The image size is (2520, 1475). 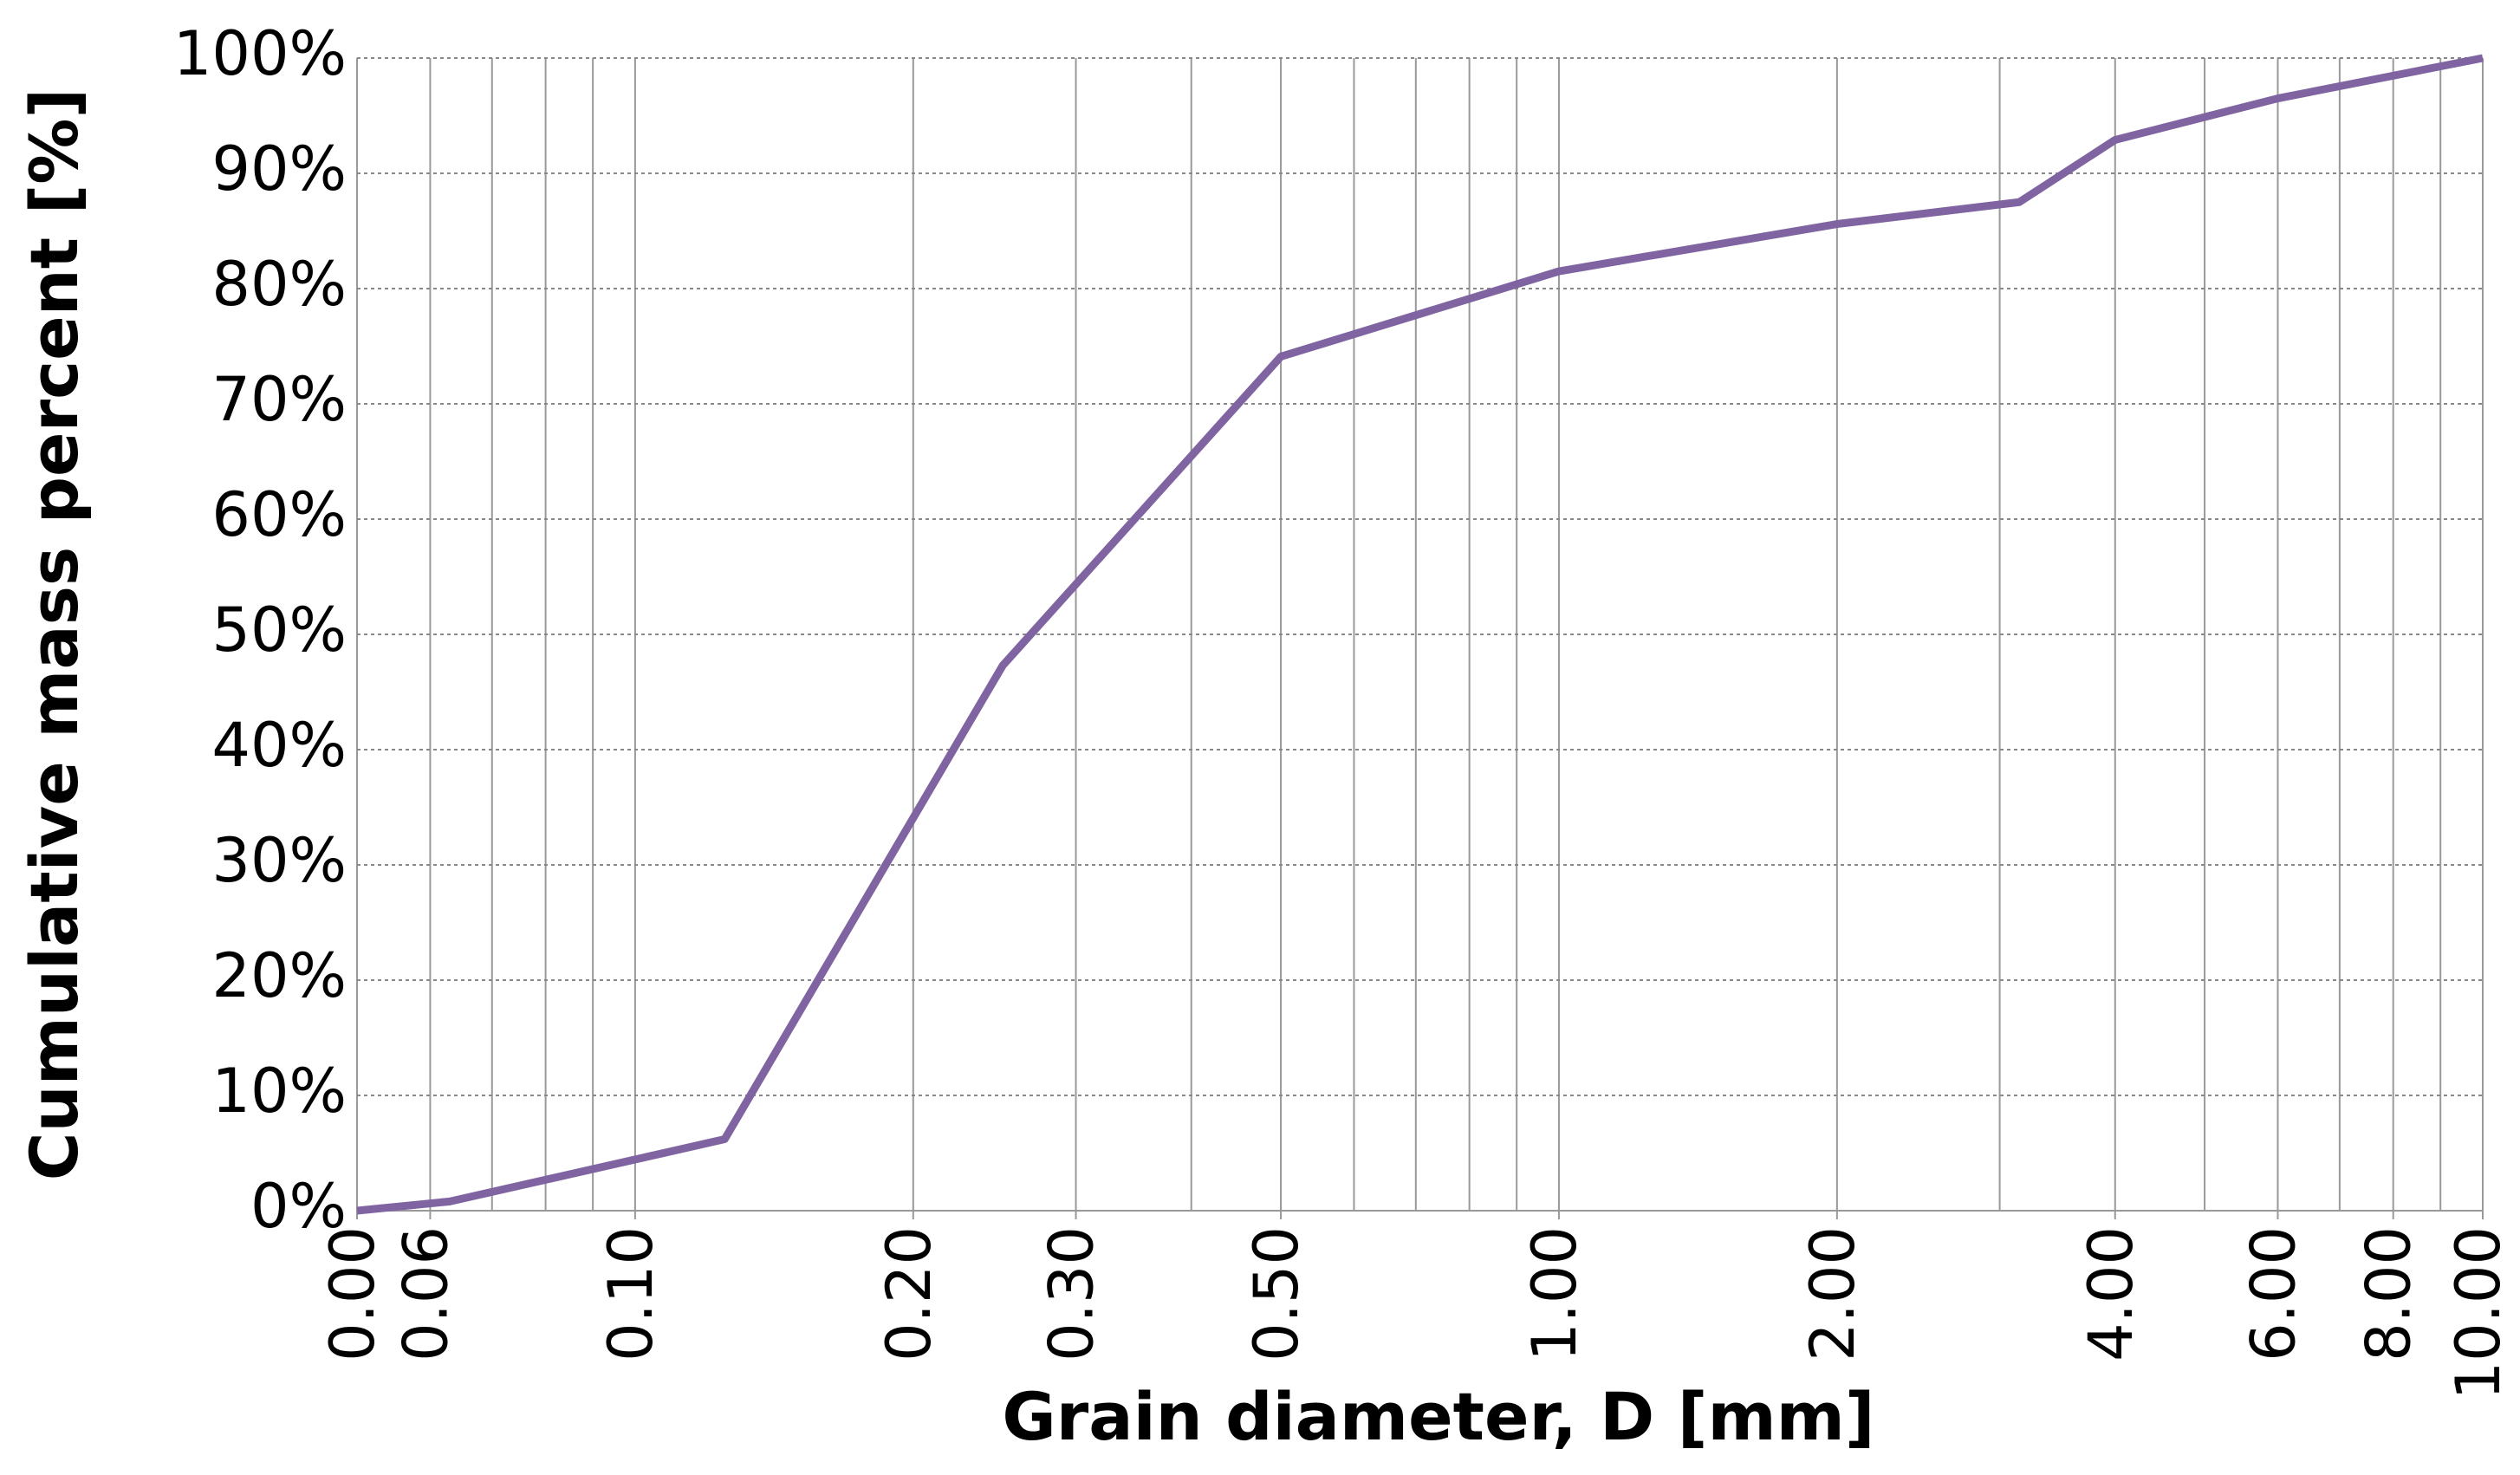 What do you see at coordinates (279, 746) in the screenshot?
I see `y-tick-label: 40%` at bounding box center [279, 746].